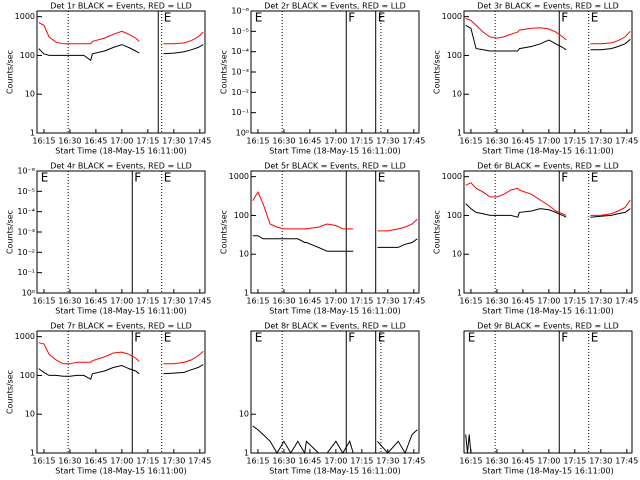 This screenshot has height=480, width=640. What do you see at coordinates (121, 166) in the screenshot?
I see `panel-title: Det 4r BLACK = Events, RED = LLD` at bounding box center [121, 166].